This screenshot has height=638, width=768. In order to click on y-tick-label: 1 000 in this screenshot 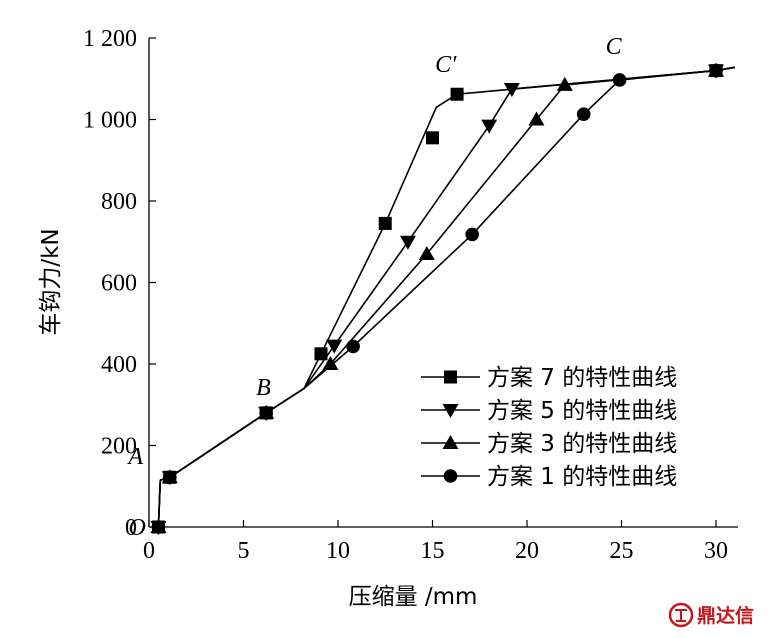, I will do `click(110, 121)`.